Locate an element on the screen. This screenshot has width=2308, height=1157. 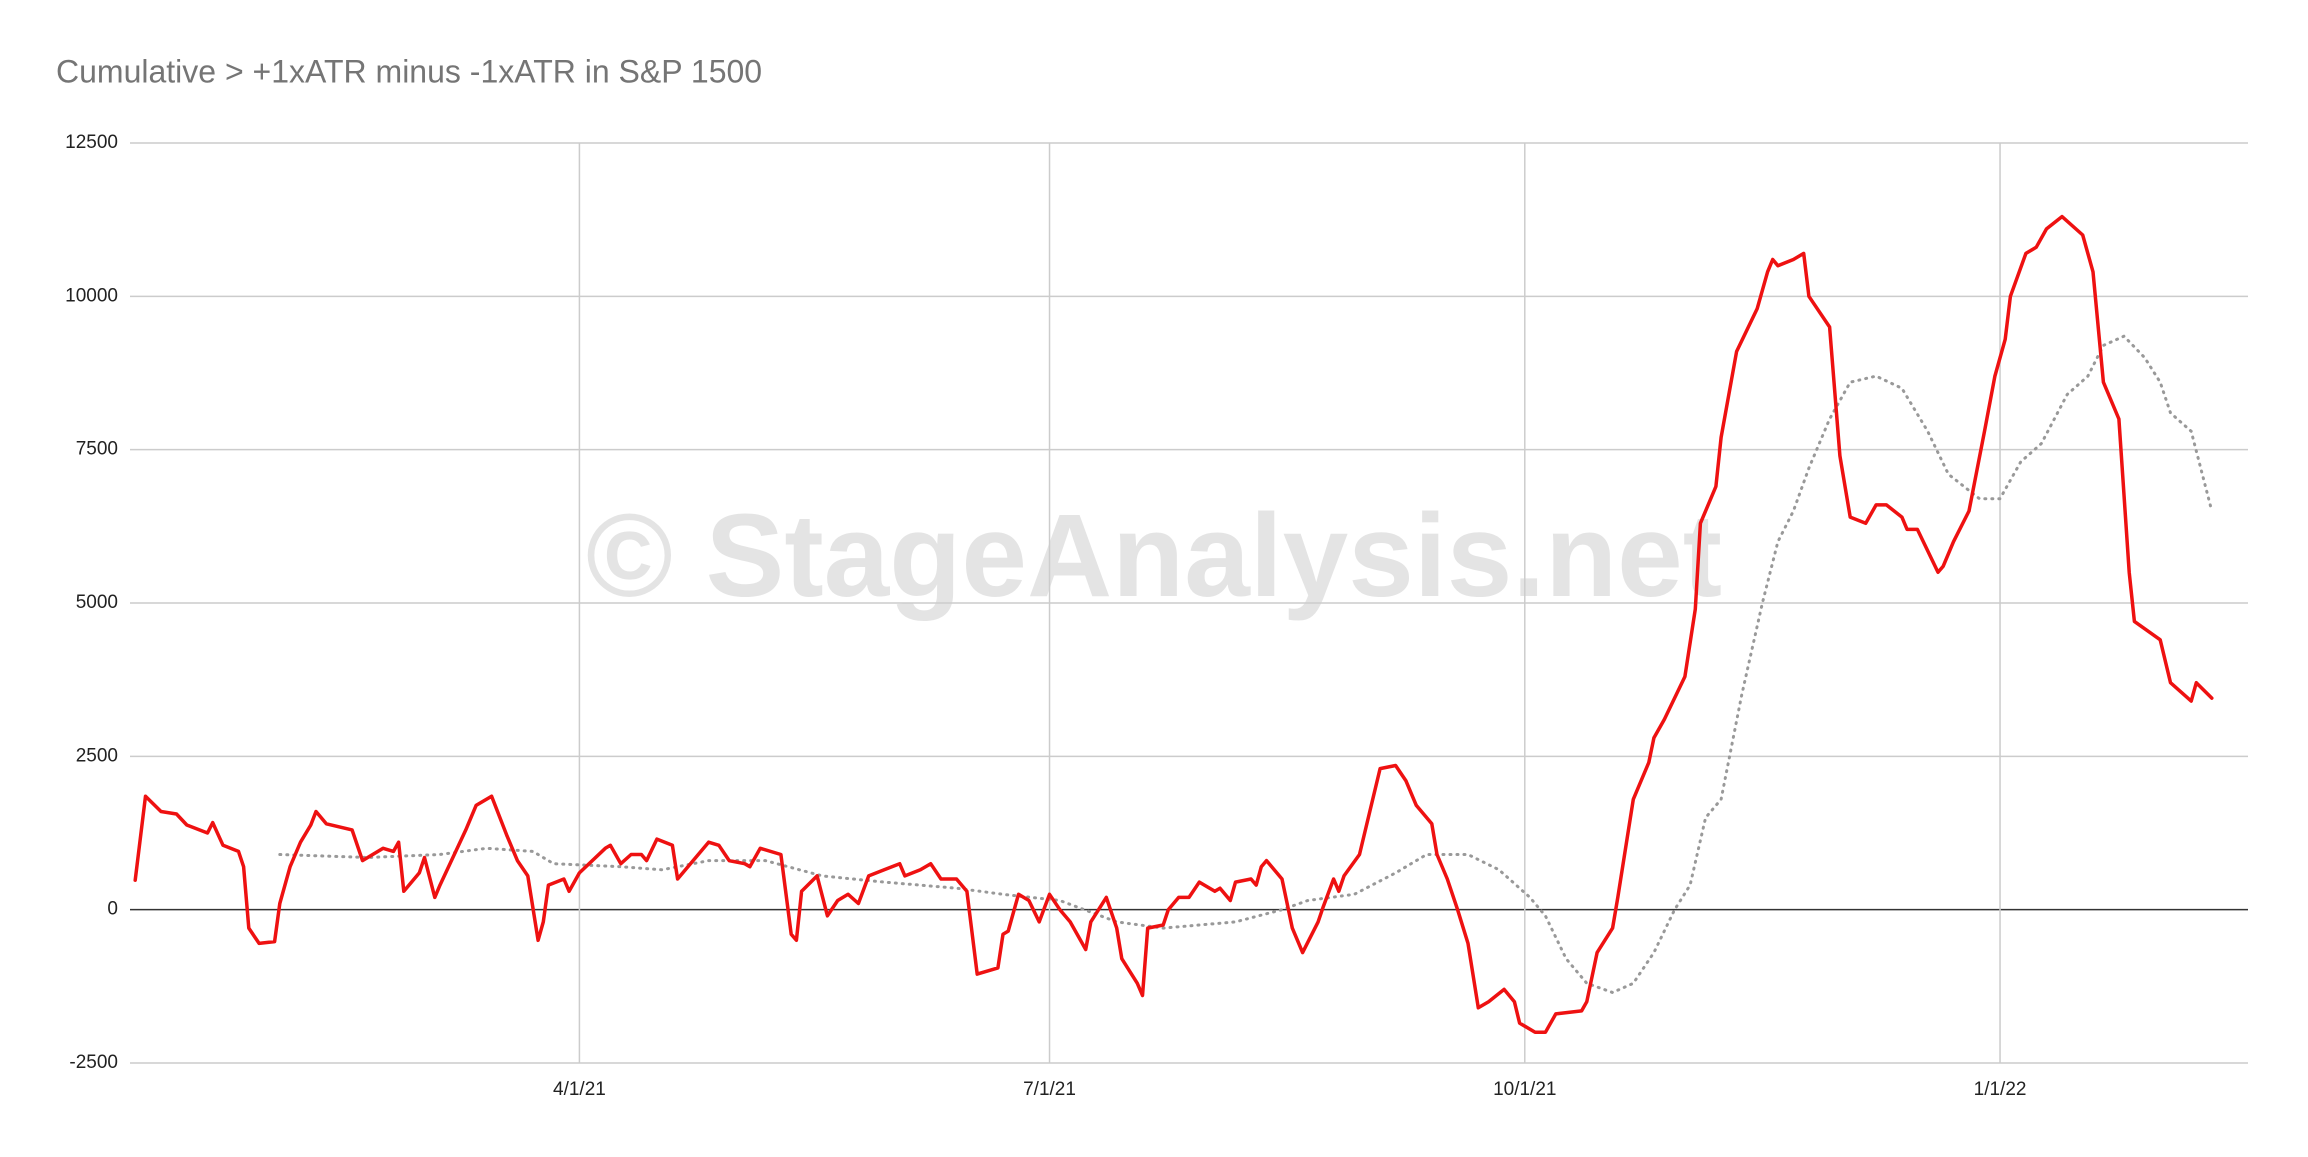
y-tick-label: -2500 is located at coordinates (93, 1062).